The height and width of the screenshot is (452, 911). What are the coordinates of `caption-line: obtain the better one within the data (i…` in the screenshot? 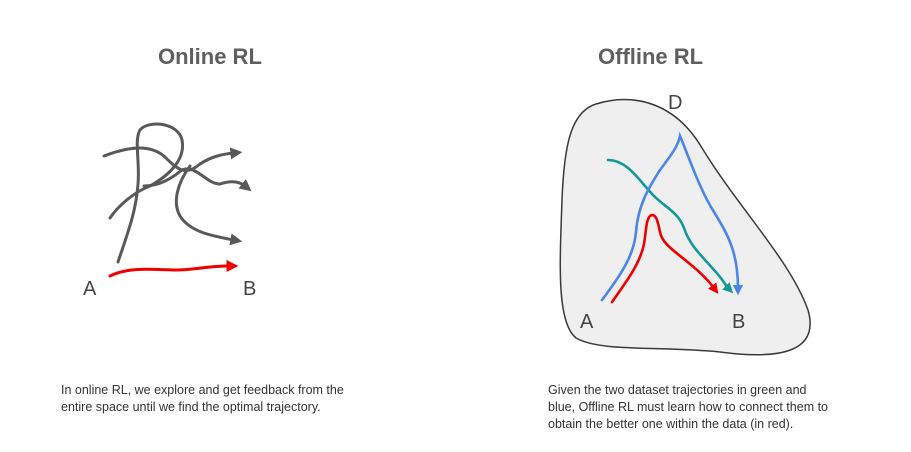 It's located at (671, 424).